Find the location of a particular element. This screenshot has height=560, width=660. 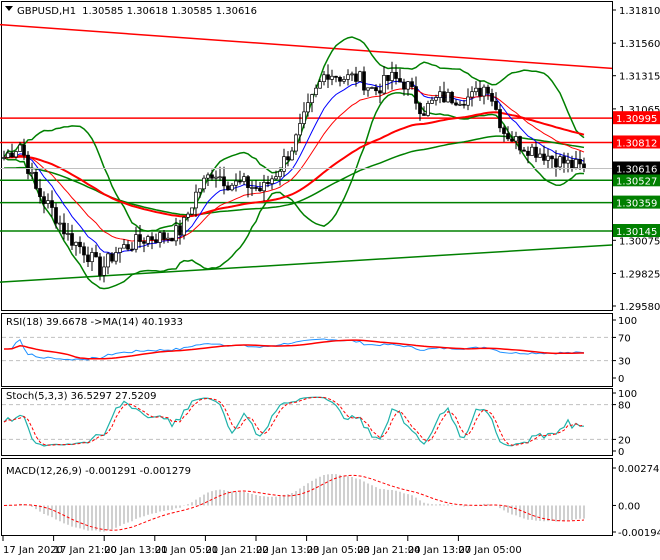

price-tick-label: 1.30075 is located at coordinates (639, 241).